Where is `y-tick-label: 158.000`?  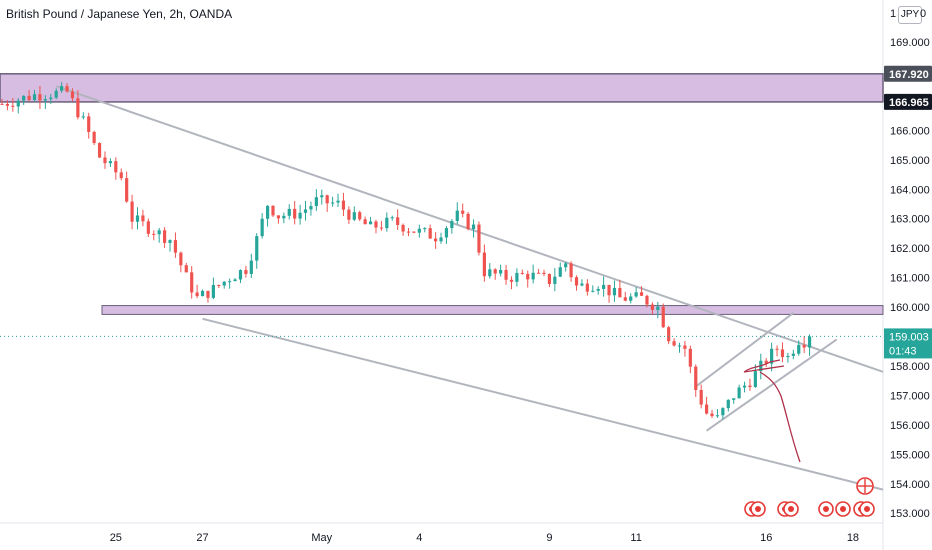 y-tick-label: 158.000 is located at coordinates (910, 367).